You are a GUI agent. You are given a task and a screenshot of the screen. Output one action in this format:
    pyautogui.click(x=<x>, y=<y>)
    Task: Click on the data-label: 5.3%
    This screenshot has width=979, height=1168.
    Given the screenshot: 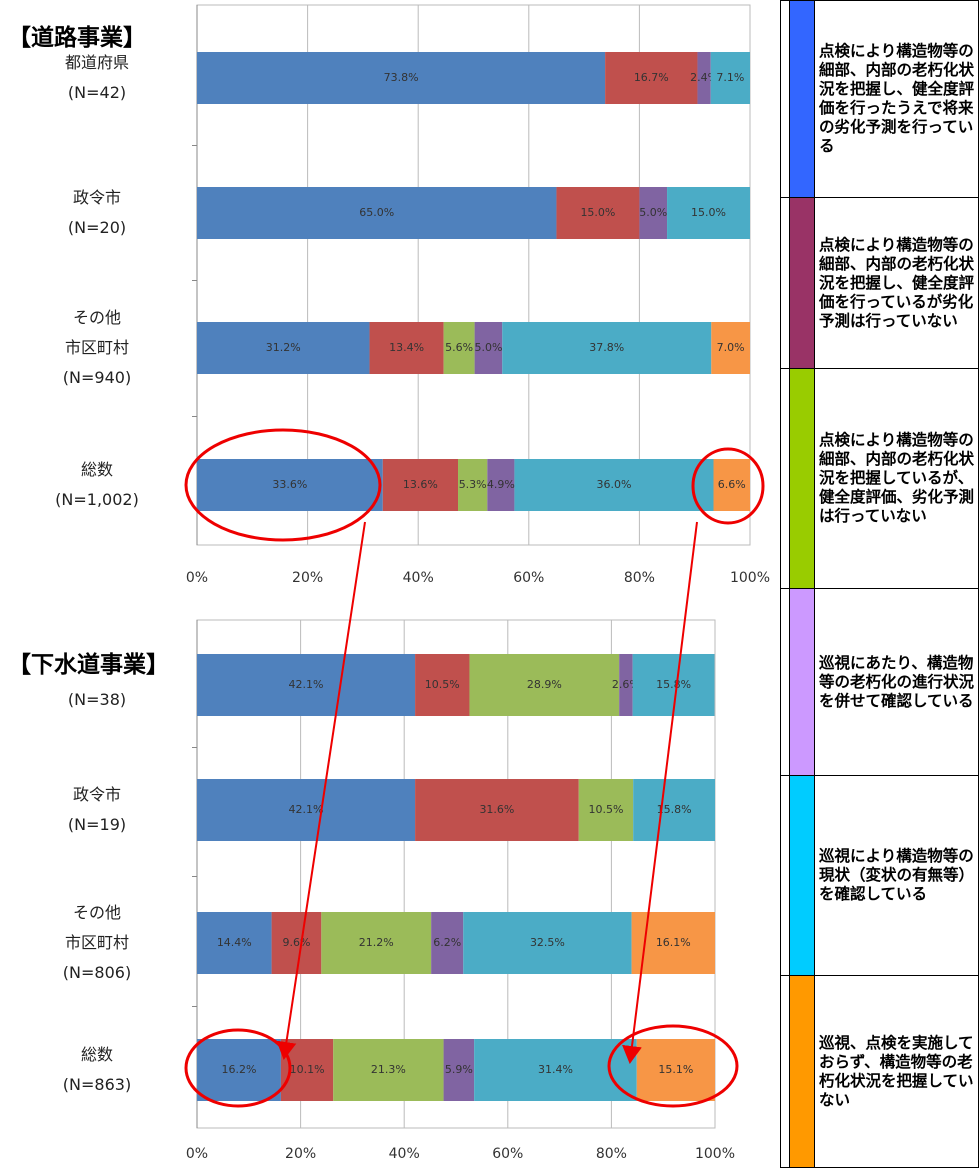 What is the action you would take?
    pyautogui.click(x=473, y=484)
    